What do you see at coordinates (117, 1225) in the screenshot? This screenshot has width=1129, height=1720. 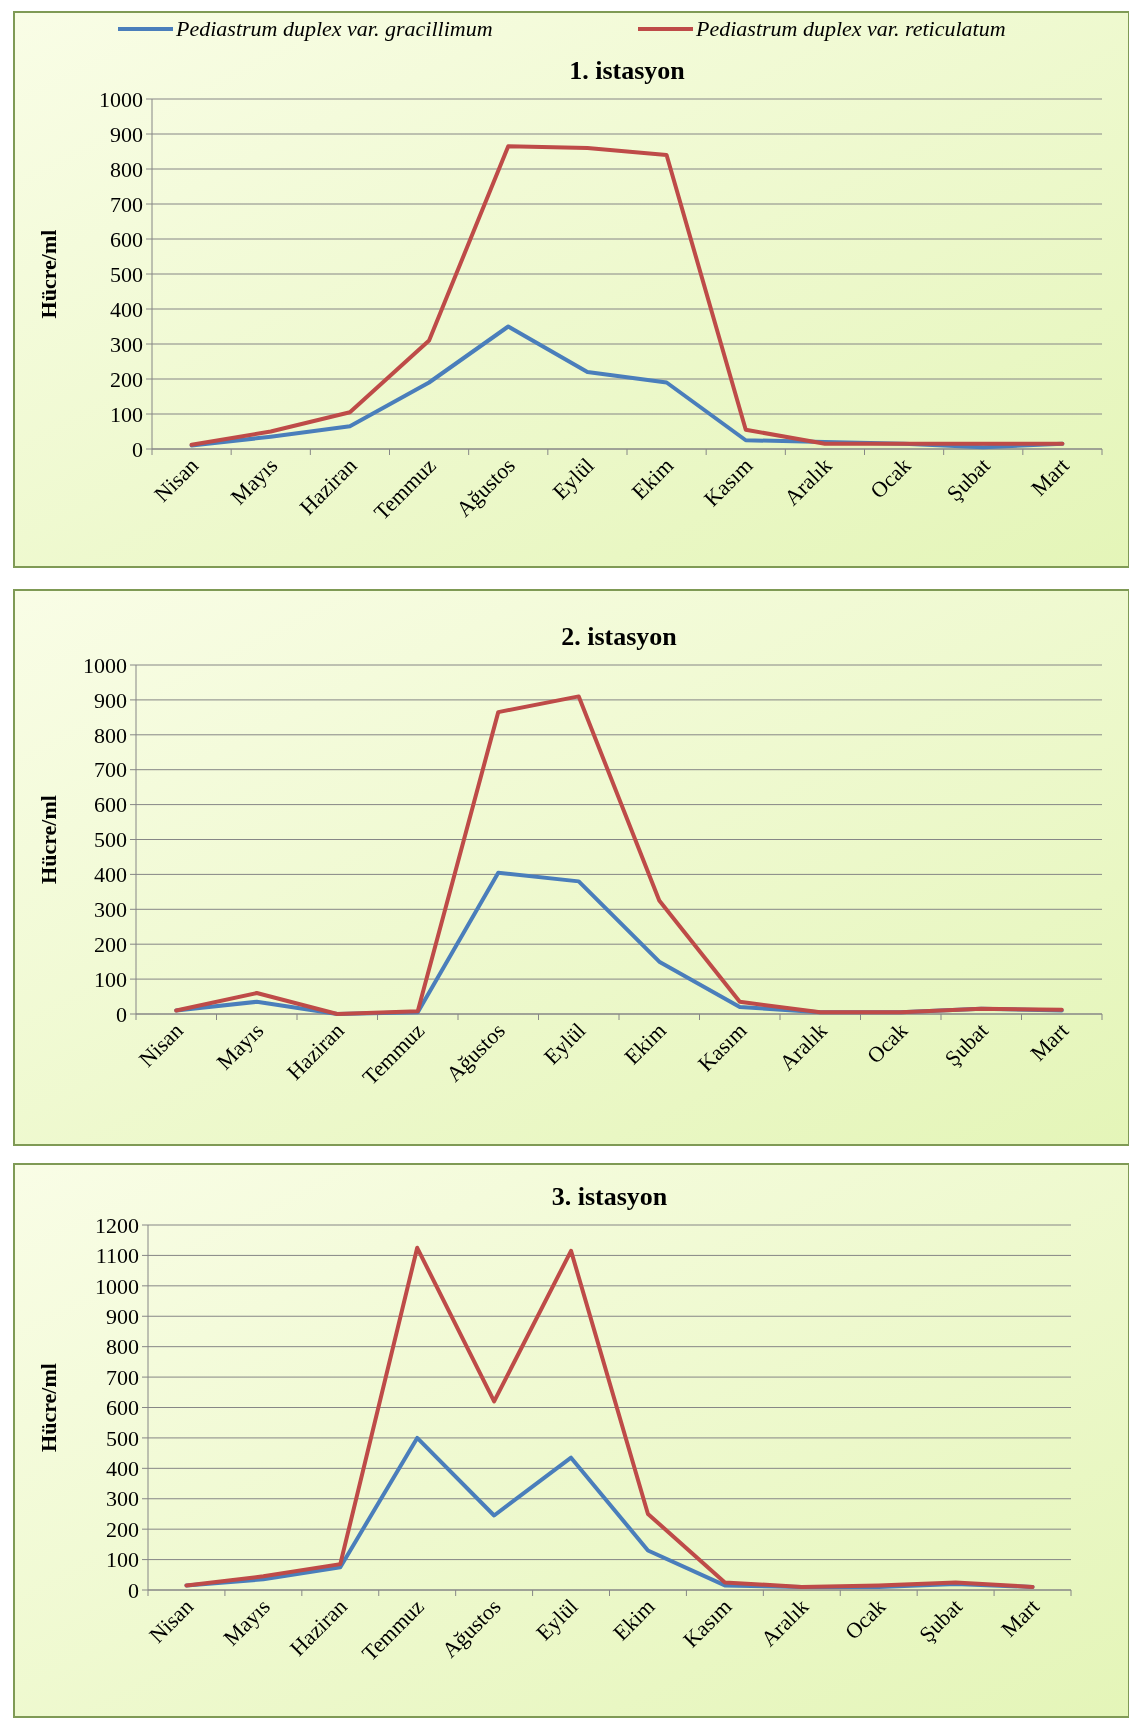 I see `y-tick-label: 1200` at bounding box center [117, 1225].